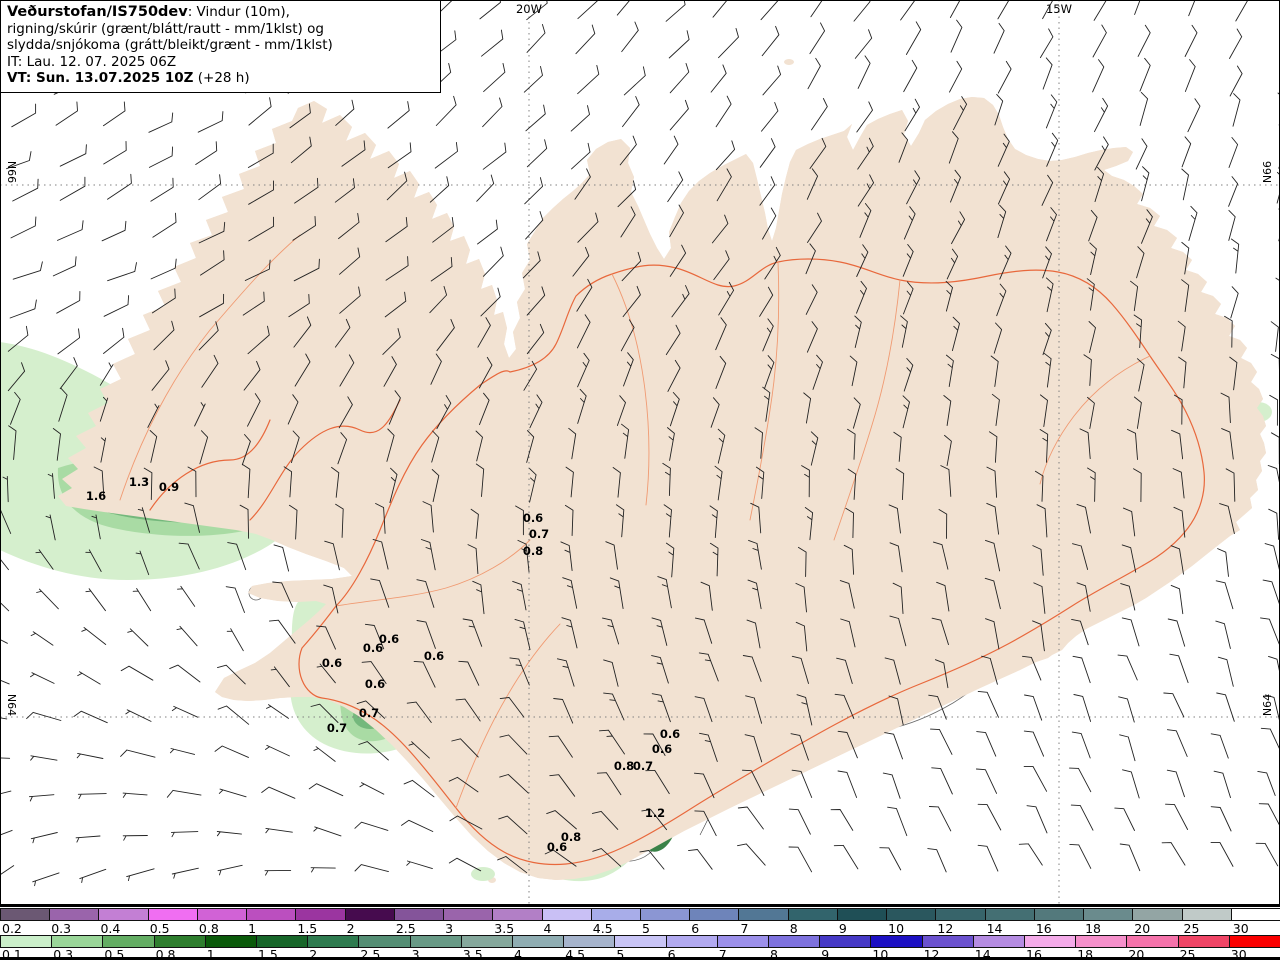  Describe the element at coordinates (1187, 953) in the screenshot. I see `colorbar-tick-label: 25` at that location.